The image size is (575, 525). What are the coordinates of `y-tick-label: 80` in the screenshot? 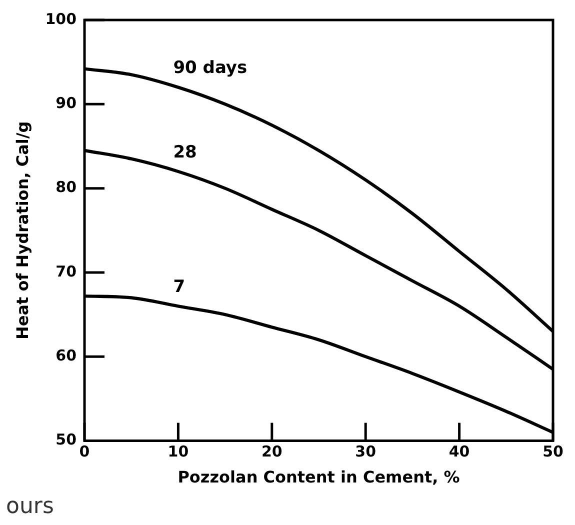 It's located at (66, 187).